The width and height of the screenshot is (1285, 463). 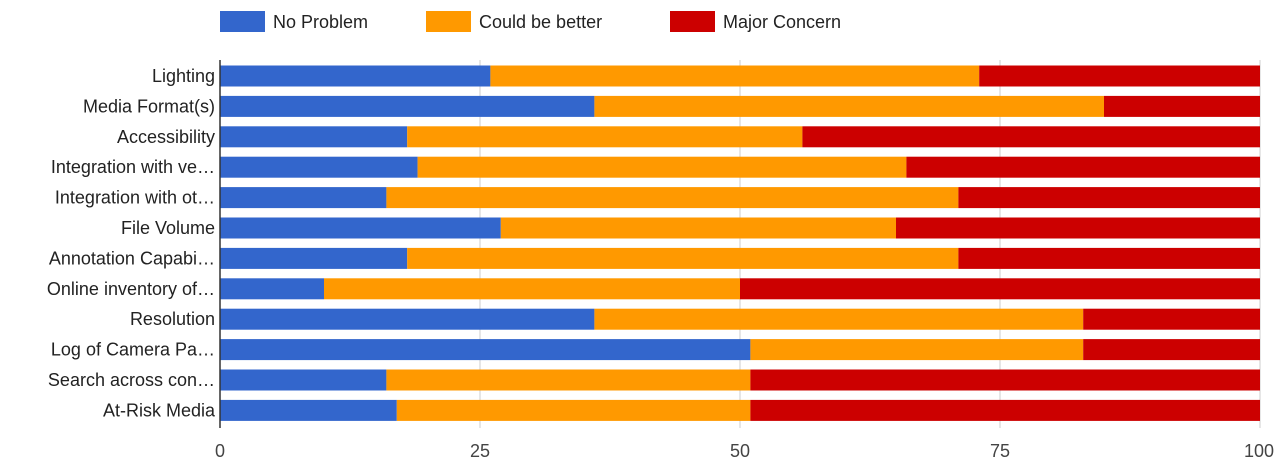 What do you see at coordinates (1109, 258) in the screenshot?
I see `bar-major-concern-annotation-capabi` at bounding box center [1109, 258].